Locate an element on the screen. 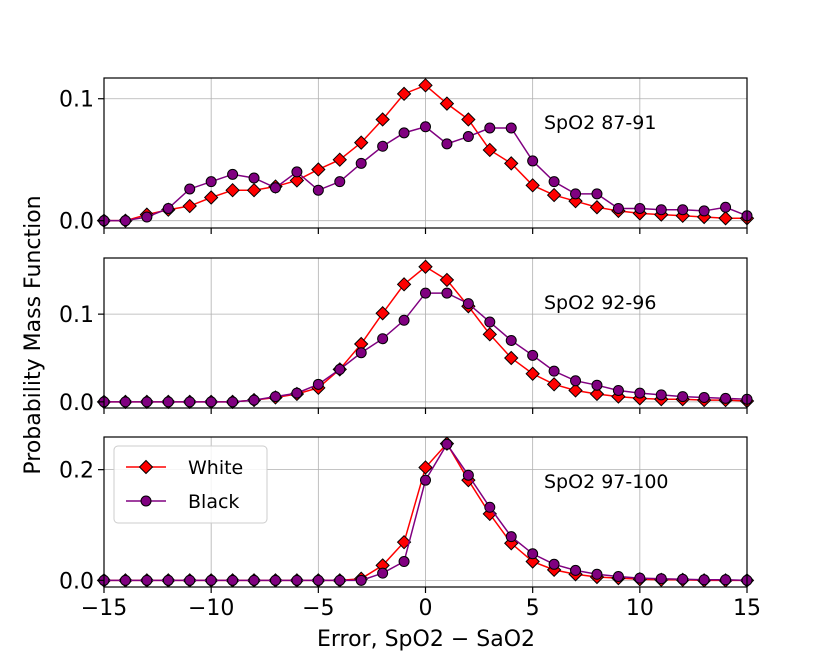  y-axis-label: Probability Mass Function is located at coordinates (33, 334).